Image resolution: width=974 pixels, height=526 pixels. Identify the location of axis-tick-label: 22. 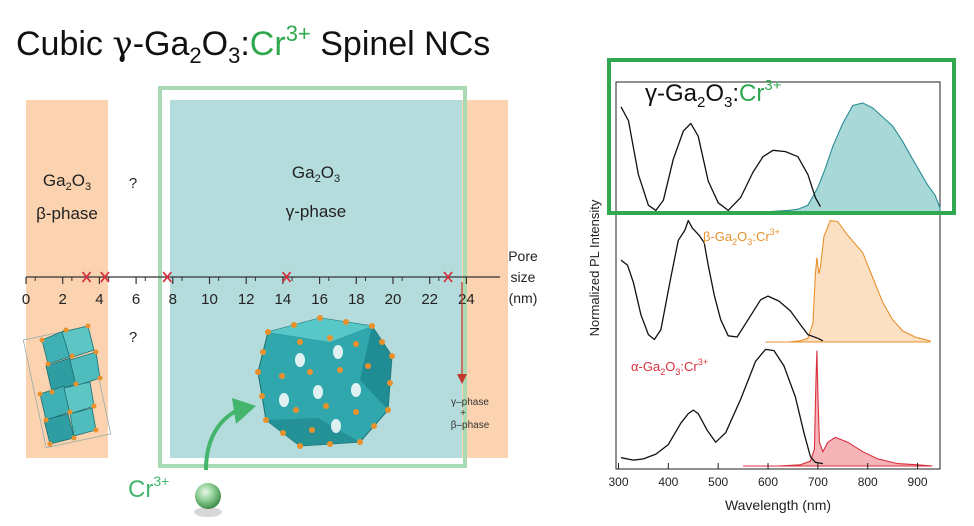
(429, 299).